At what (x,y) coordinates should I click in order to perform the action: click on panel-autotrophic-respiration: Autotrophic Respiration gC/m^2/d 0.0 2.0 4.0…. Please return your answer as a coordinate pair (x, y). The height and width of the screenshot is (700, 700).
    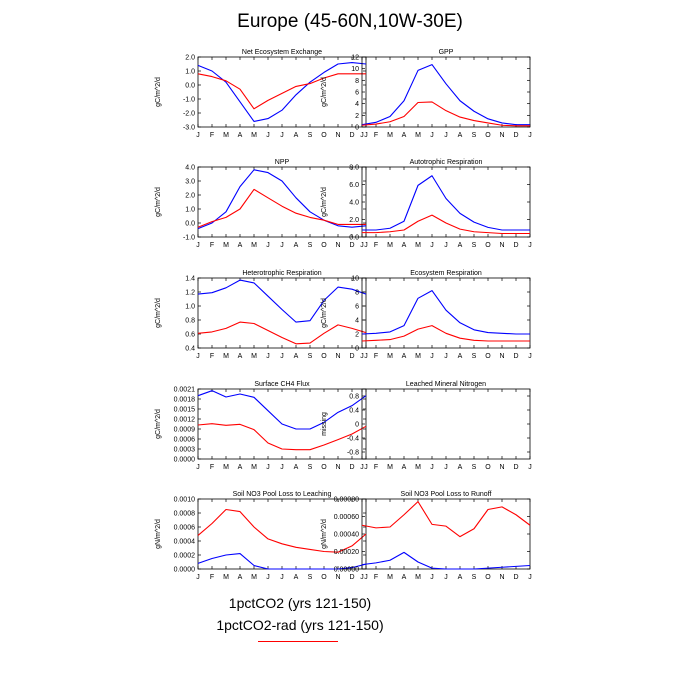
    Looking at the image, I should click on (426, 204).